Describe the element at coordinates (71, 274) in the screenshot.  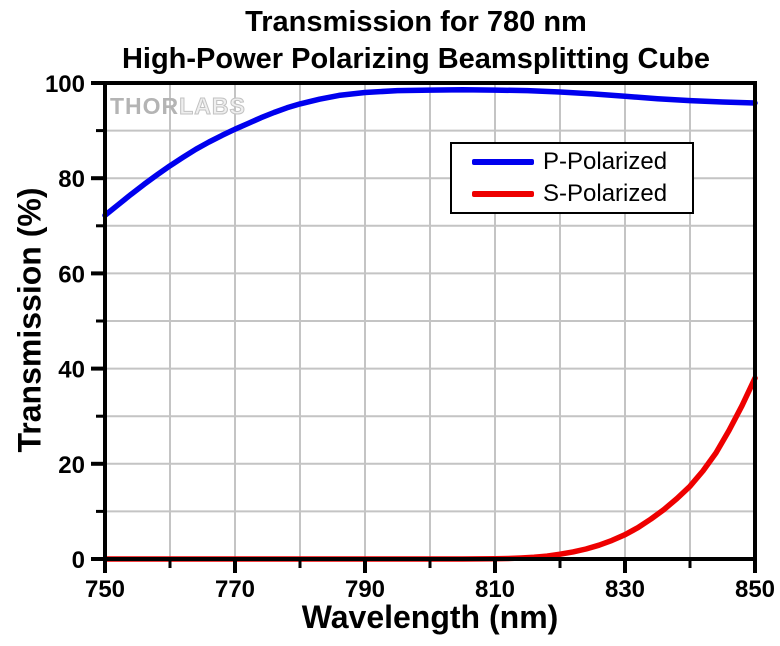
I see `svg-text: 60` at that location.